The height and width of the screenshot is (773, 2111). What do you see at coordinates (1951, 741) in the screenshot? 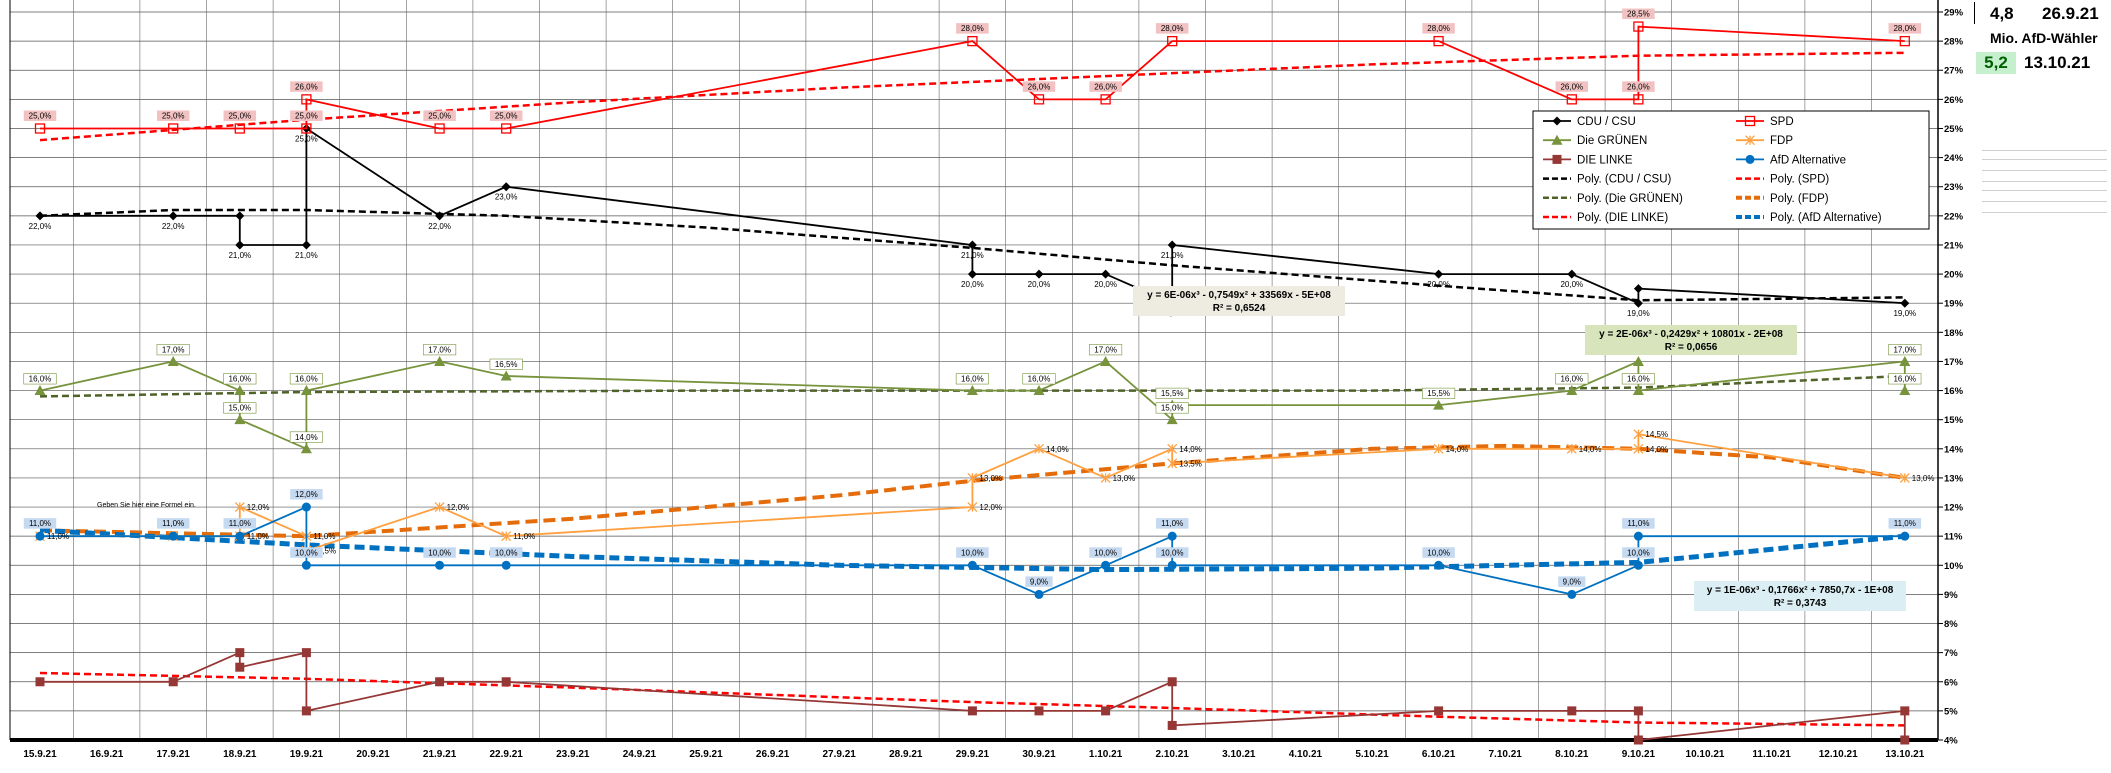
I see `y-tick-label: 4%` at bounding box center [1951, 741].